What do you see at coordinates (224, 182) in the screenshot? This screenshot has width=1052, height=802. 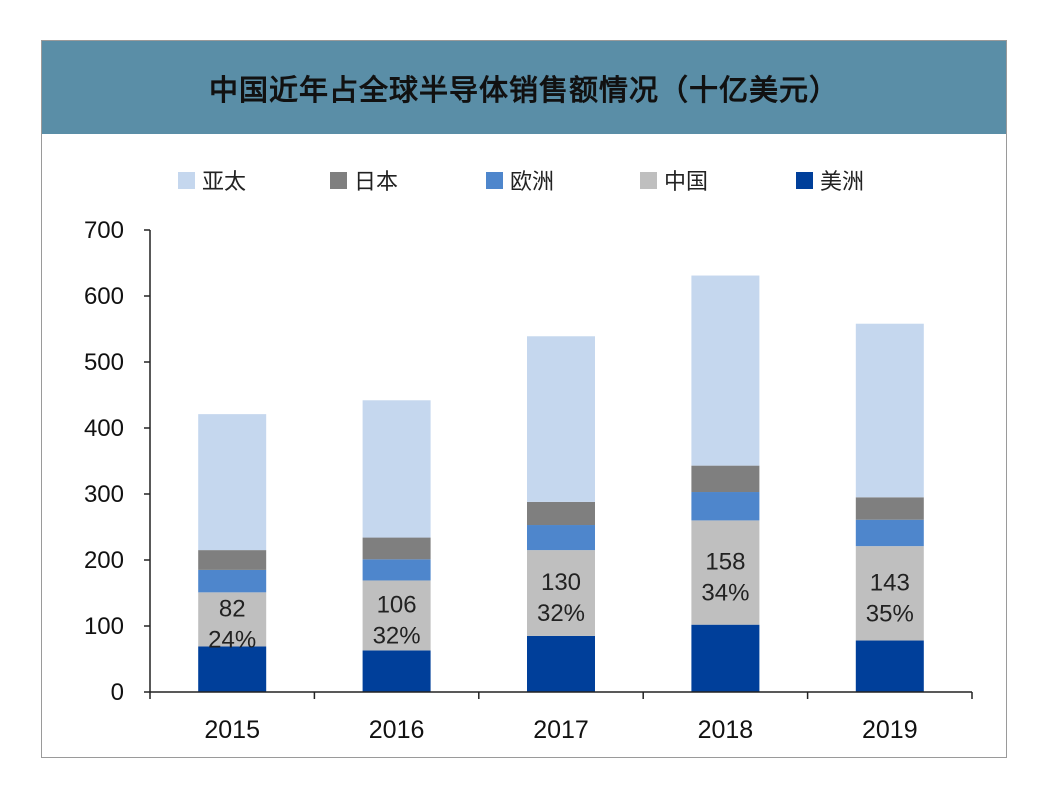 I see `legend-label: 亚太` at bounding box center [224, 182].